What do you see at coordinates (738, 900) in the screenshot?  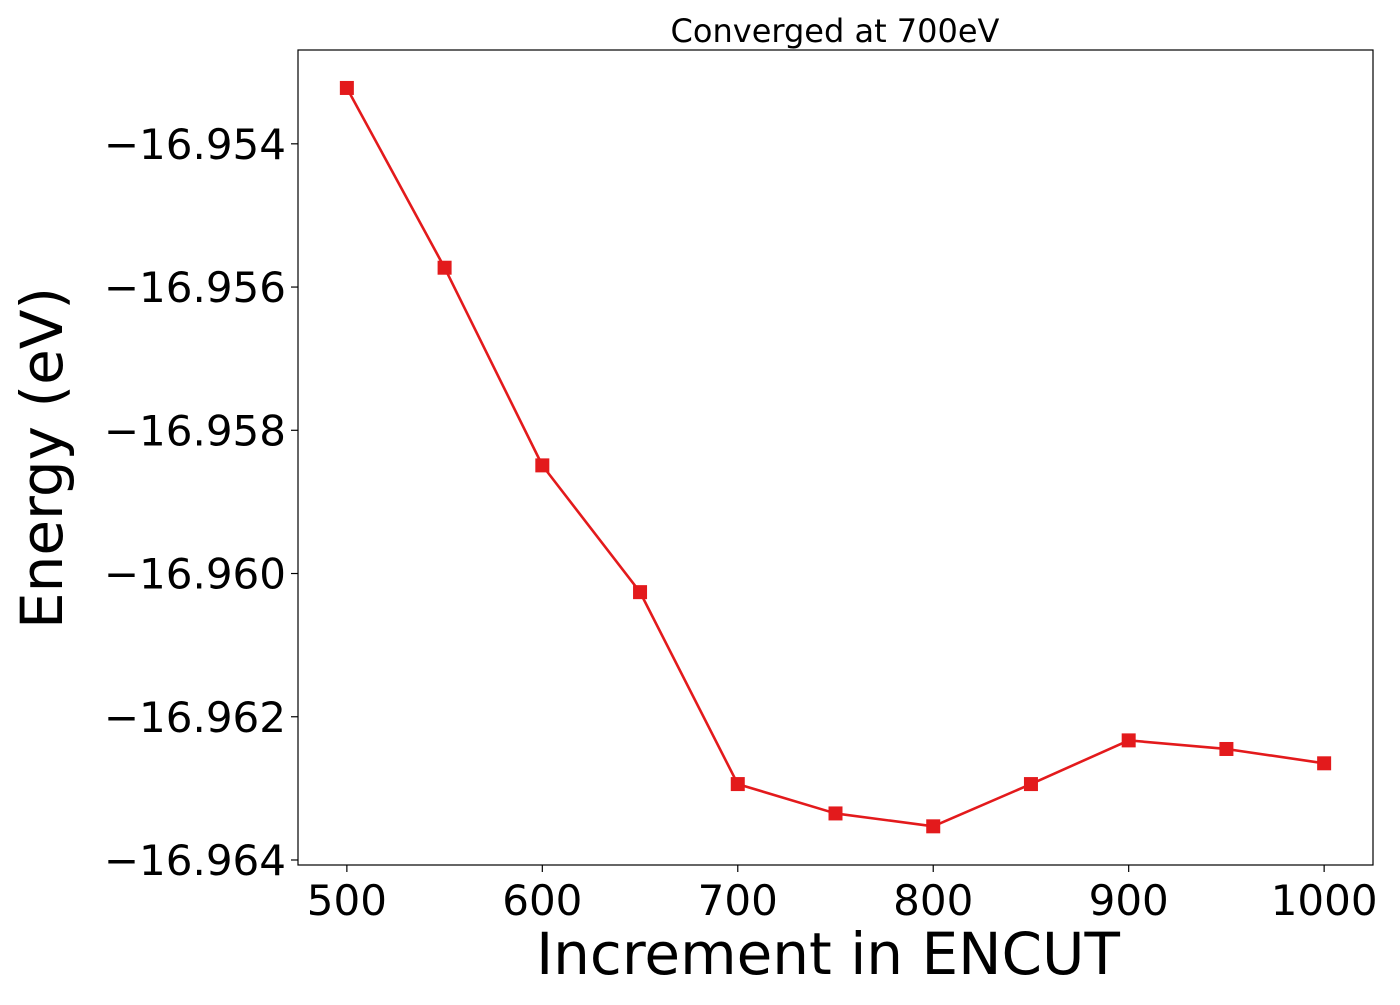 I see `x-tick-label: 700` at bounding box center [738, 900].